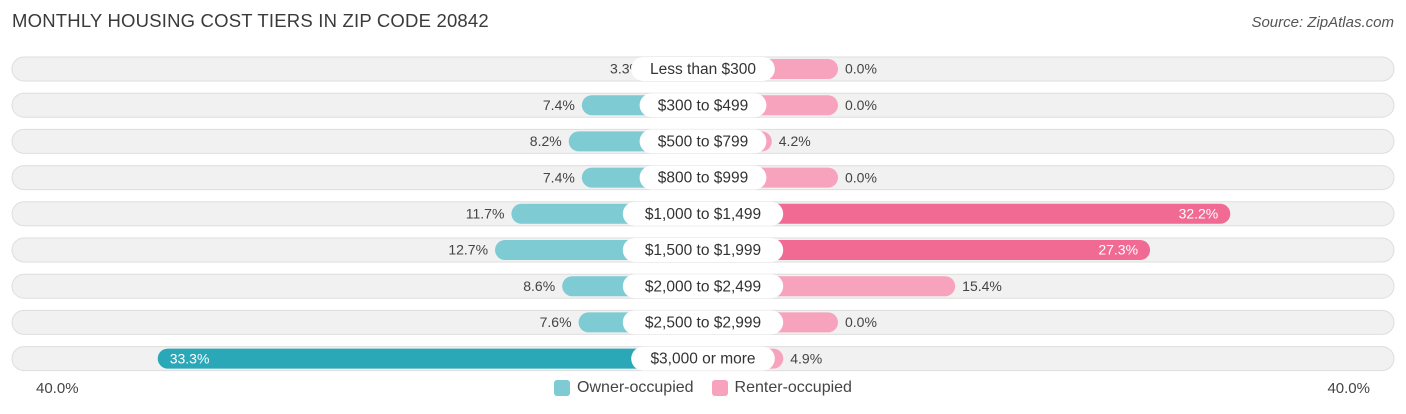 The height and width of the screenshot is (414, 1406). I want to click on category-label: $3,000 or more, so click(702, 359).